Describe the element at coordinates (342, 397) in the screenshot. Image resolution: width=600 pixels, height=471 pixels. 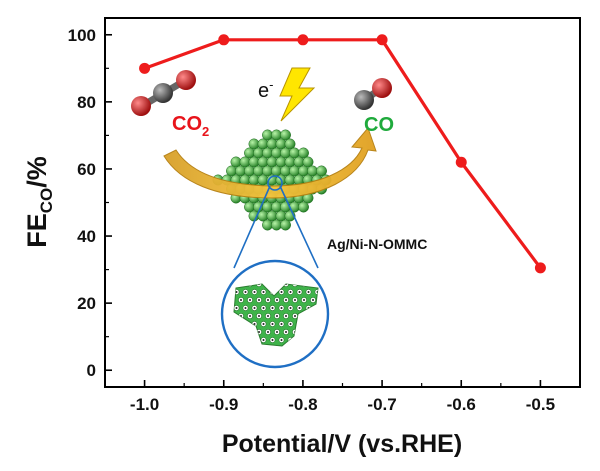
I see `x-axis: -1.0 -0.9 -0.8 -0.7 -0.6 -0.5` at that location.